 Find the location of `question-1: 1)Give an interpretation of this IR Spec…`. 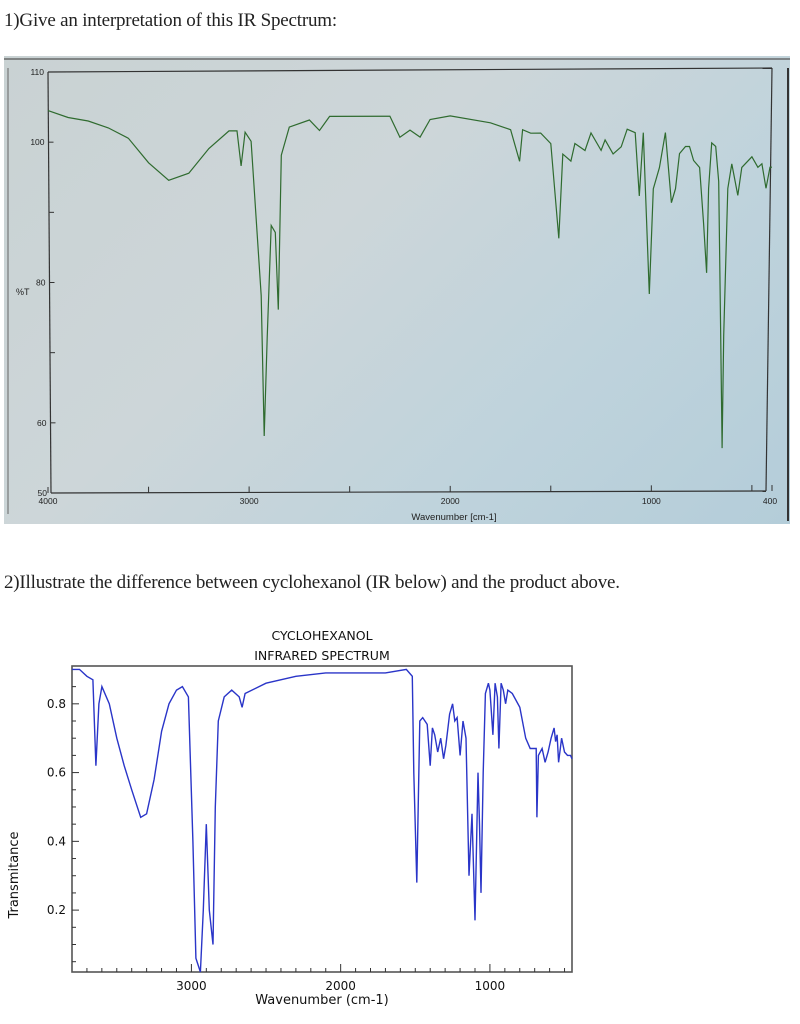

question-1: 1)Give an interpretation of this IR Spec… is located at coordinates (170, 20).